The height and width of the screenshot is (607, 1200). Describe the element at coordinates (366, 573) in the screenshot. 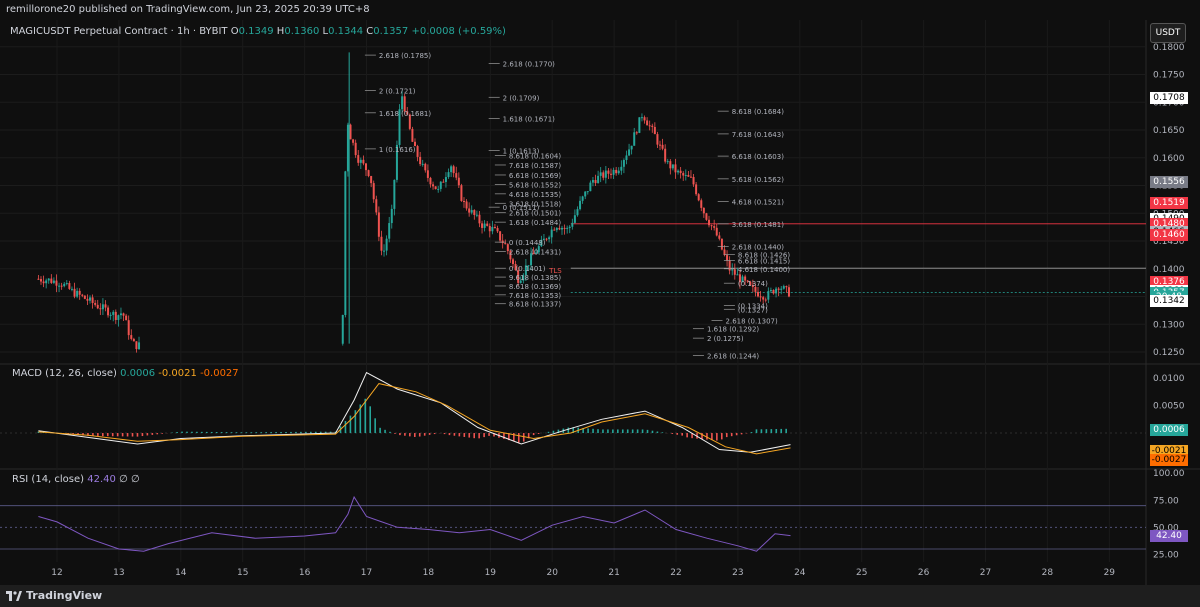

I see `time-tick-label: 17` at that location.